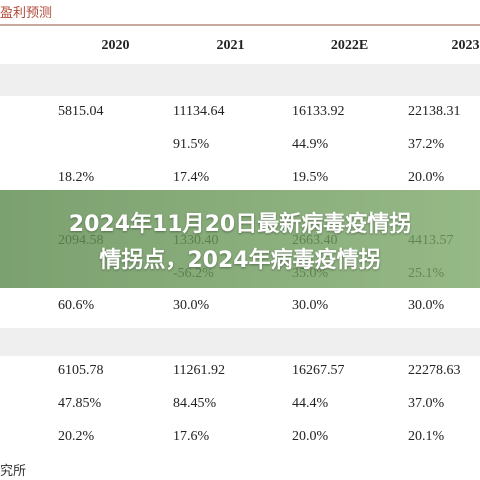  Describe the element at coordinates (310, 403) in the screenshot. I see `cell: 44.4%` at that location.